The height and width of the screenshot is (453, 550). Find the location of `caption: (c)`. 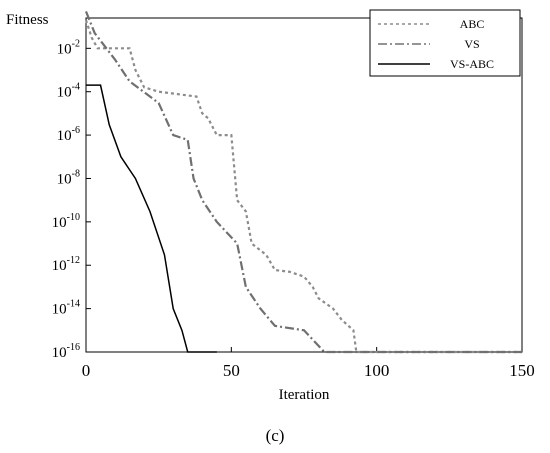

caption: (c) is located at coordinates (275, 435).